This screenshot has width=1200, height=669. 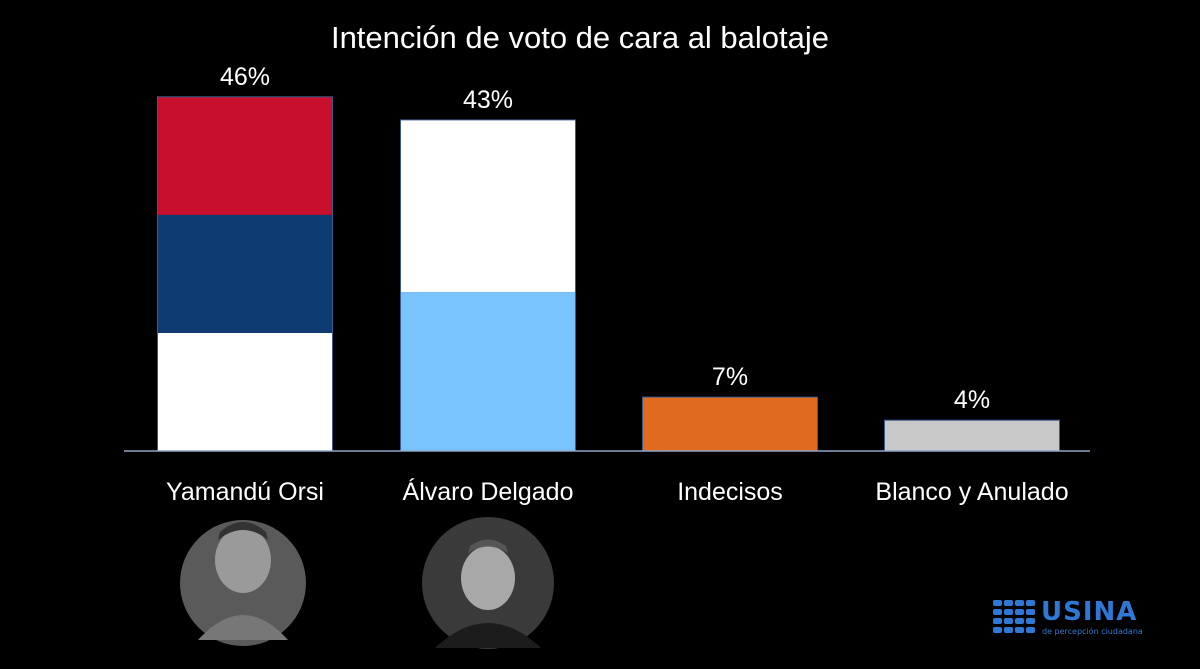 I want to click on usina-logo-icon, so click(x=1014, y=616).